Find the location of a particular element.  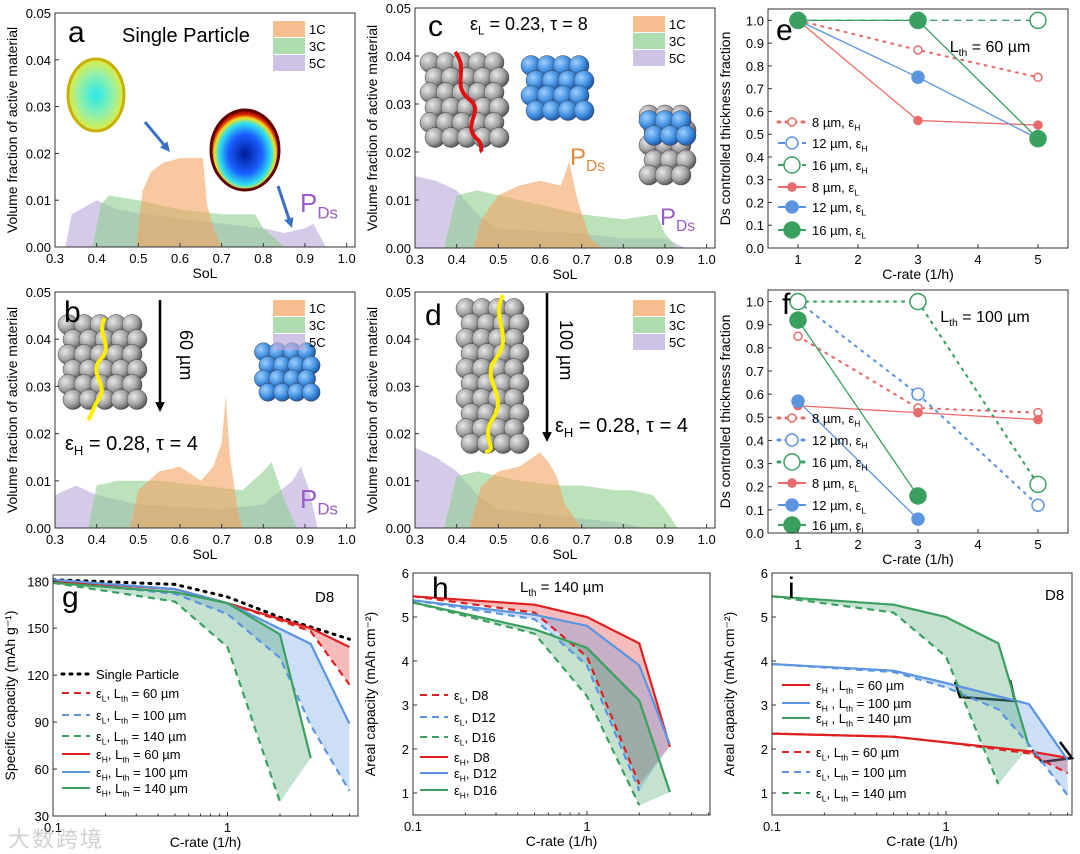

blue-cluster-icon is located at coordinates (287, 372).